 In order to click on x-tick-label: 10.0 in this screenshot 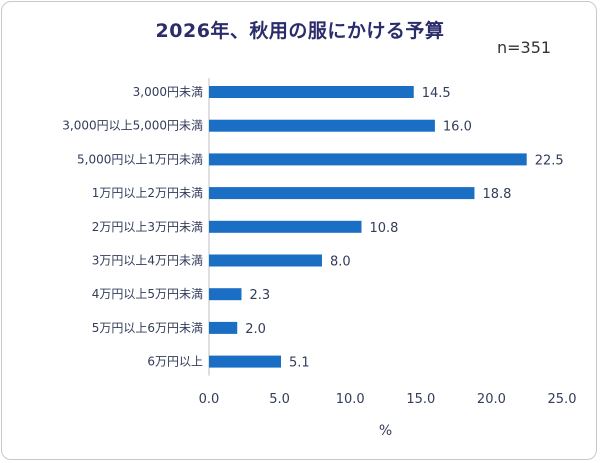, I will do `click(350, 399)`.